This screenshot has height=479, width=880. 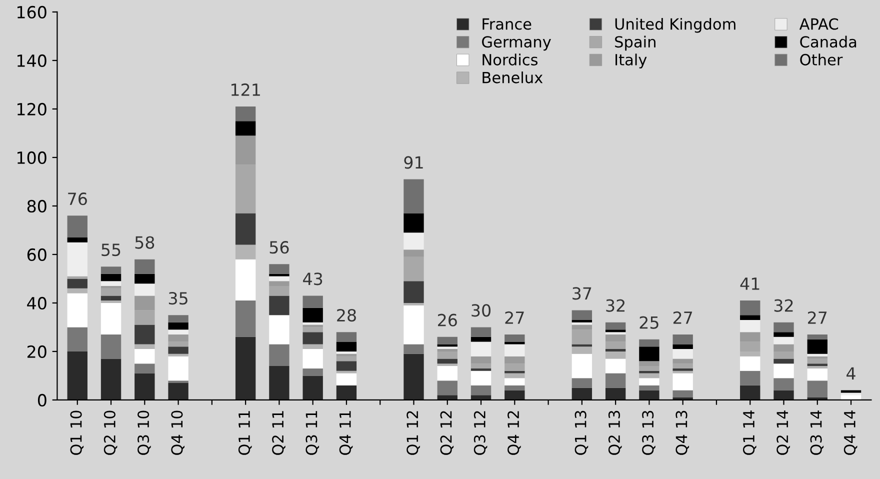 I want to click on x-tick-label: Q3 12, so click(x=481, y=433).